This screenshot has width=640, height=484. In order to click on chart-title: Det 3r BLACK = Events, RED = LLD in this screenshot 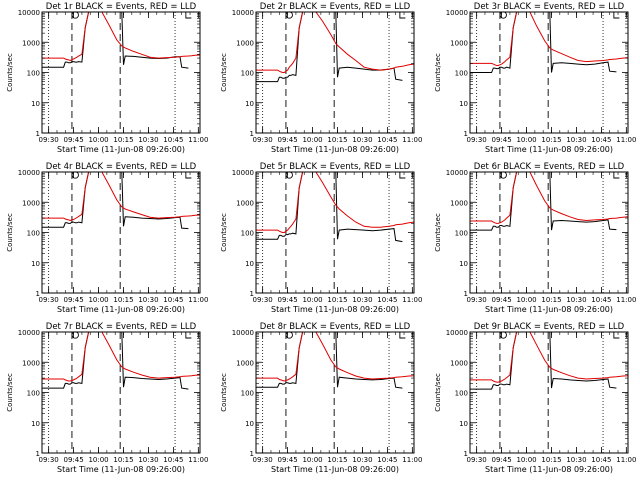, I will do `click(549, 7)`.